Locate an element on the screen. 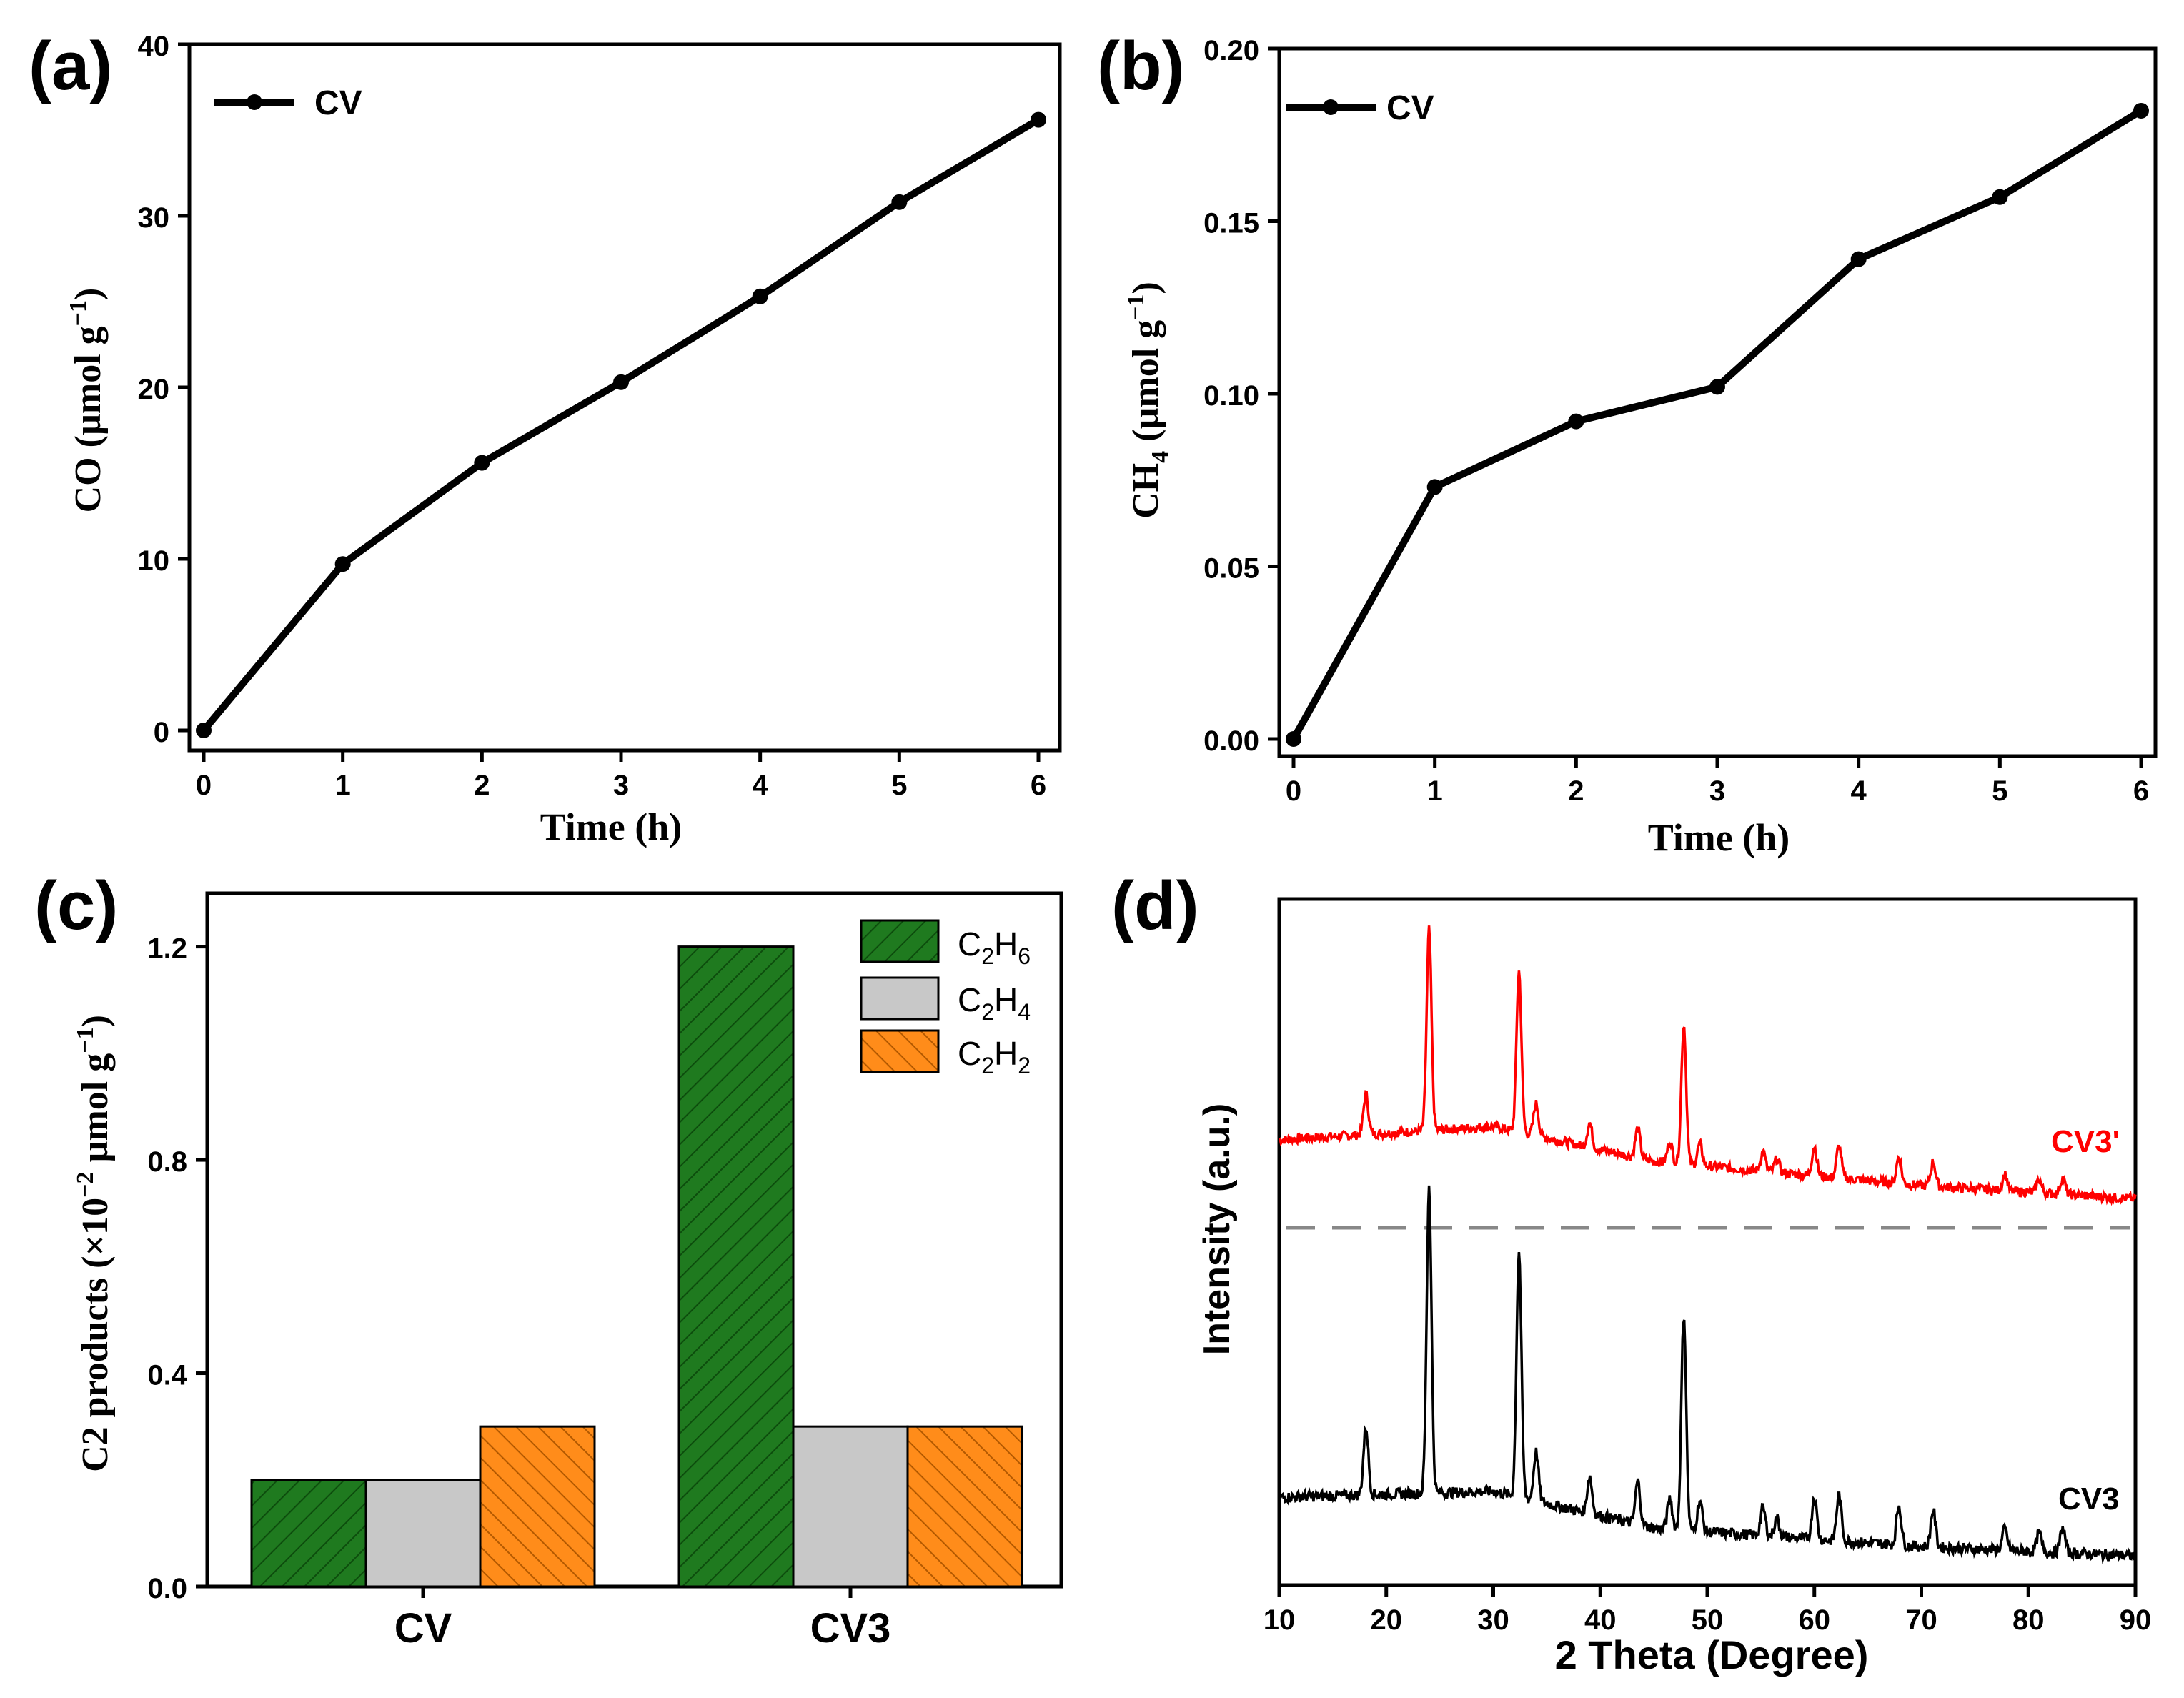 The image size is (2184, 1698). y-tick-label: 10 is located at coordinates (154, 561).